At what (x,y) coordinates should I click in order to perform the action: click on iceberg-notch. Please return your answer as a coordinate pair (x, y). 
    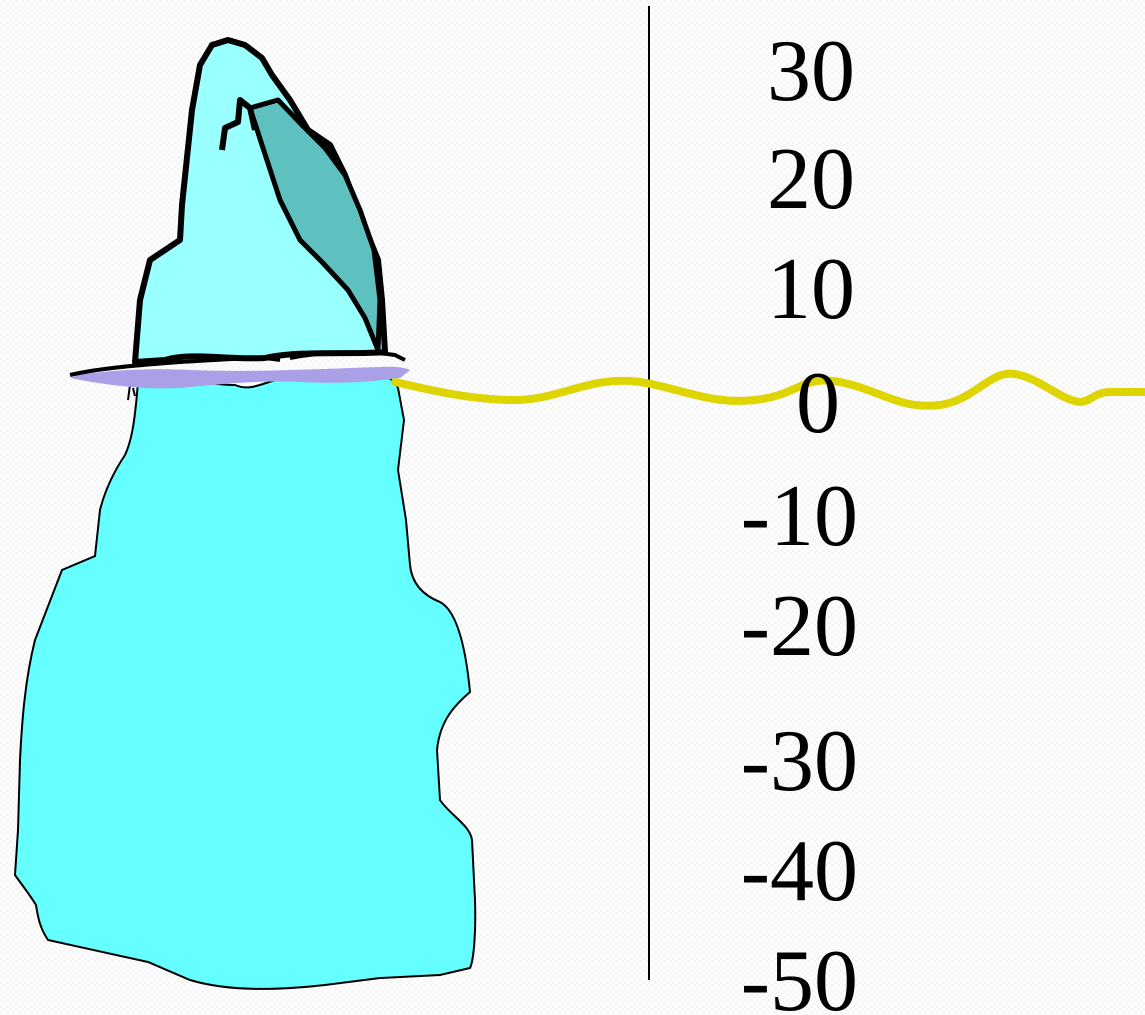
    Looking at the image, I should click on (131, 392).